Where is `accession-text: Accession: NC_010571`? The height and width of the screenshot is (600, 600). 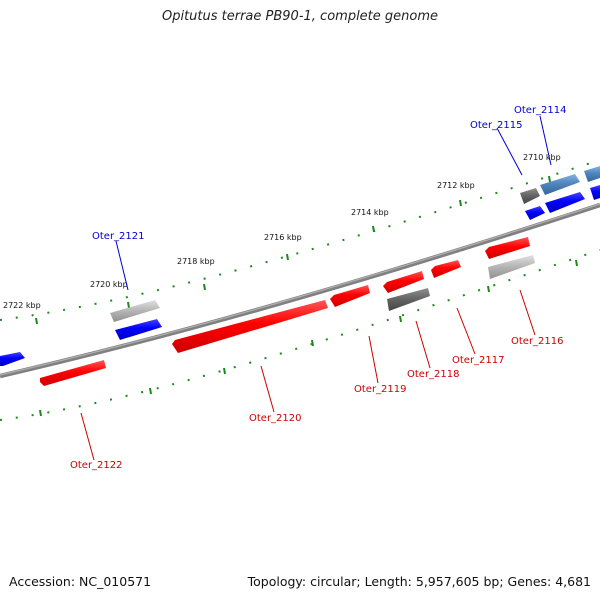 accession-text: Accession: NC_010571 is located at coordinates (80, 581).